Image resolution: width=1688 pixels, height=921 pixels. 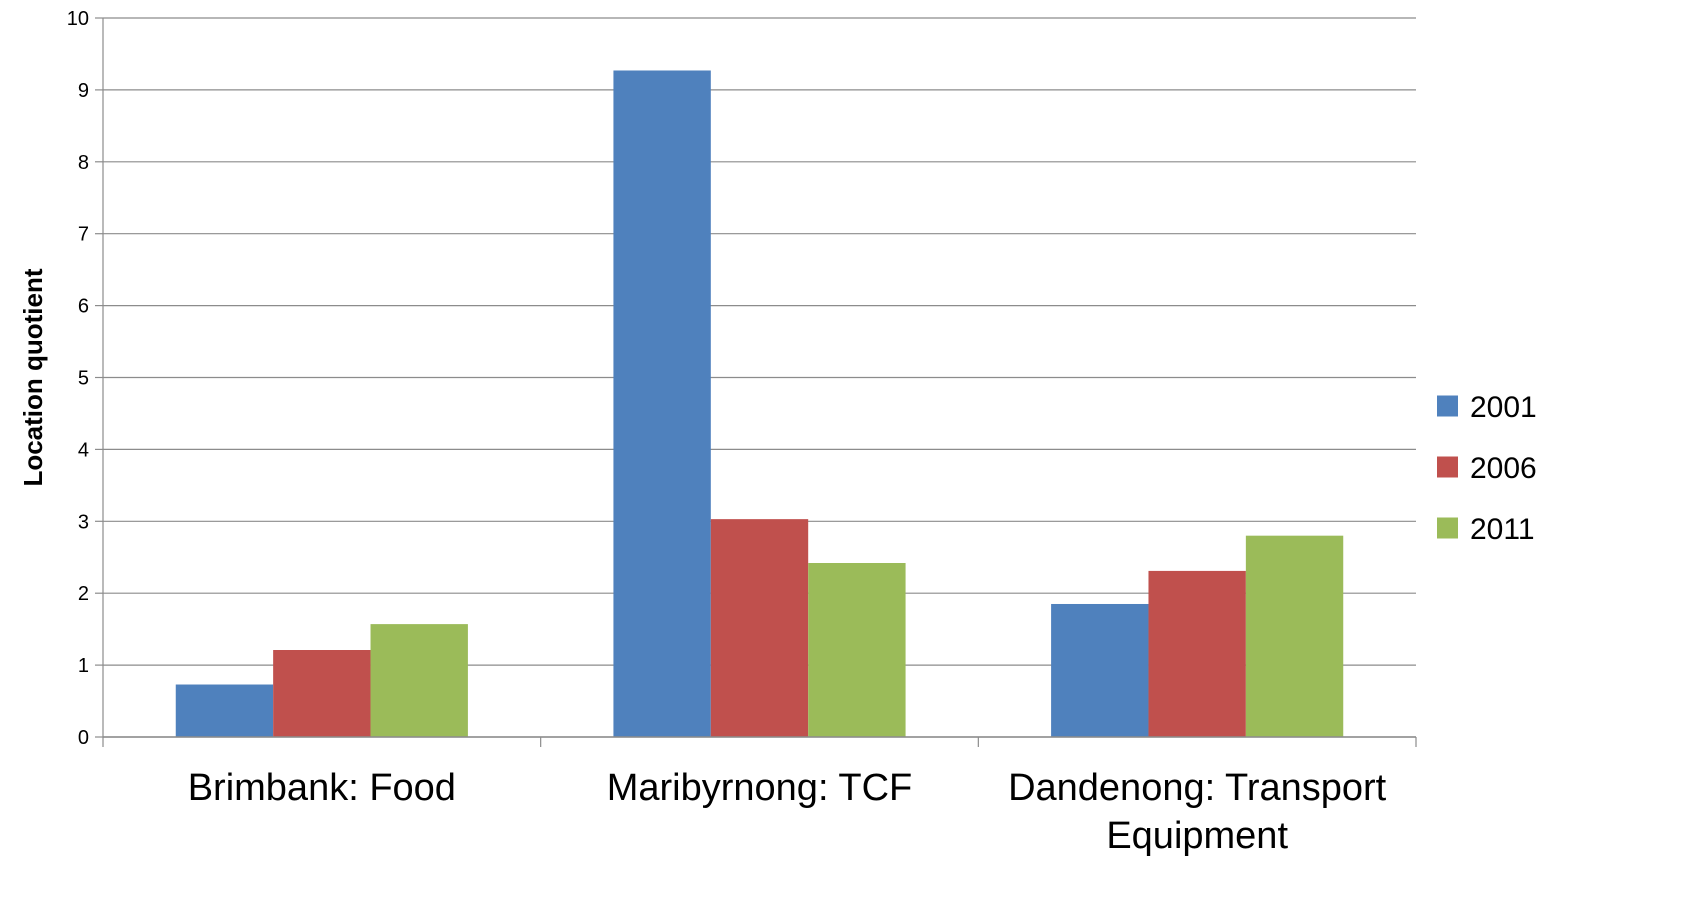 I want to click on x-category-label: Equipment, so click(x=1197, y=836).